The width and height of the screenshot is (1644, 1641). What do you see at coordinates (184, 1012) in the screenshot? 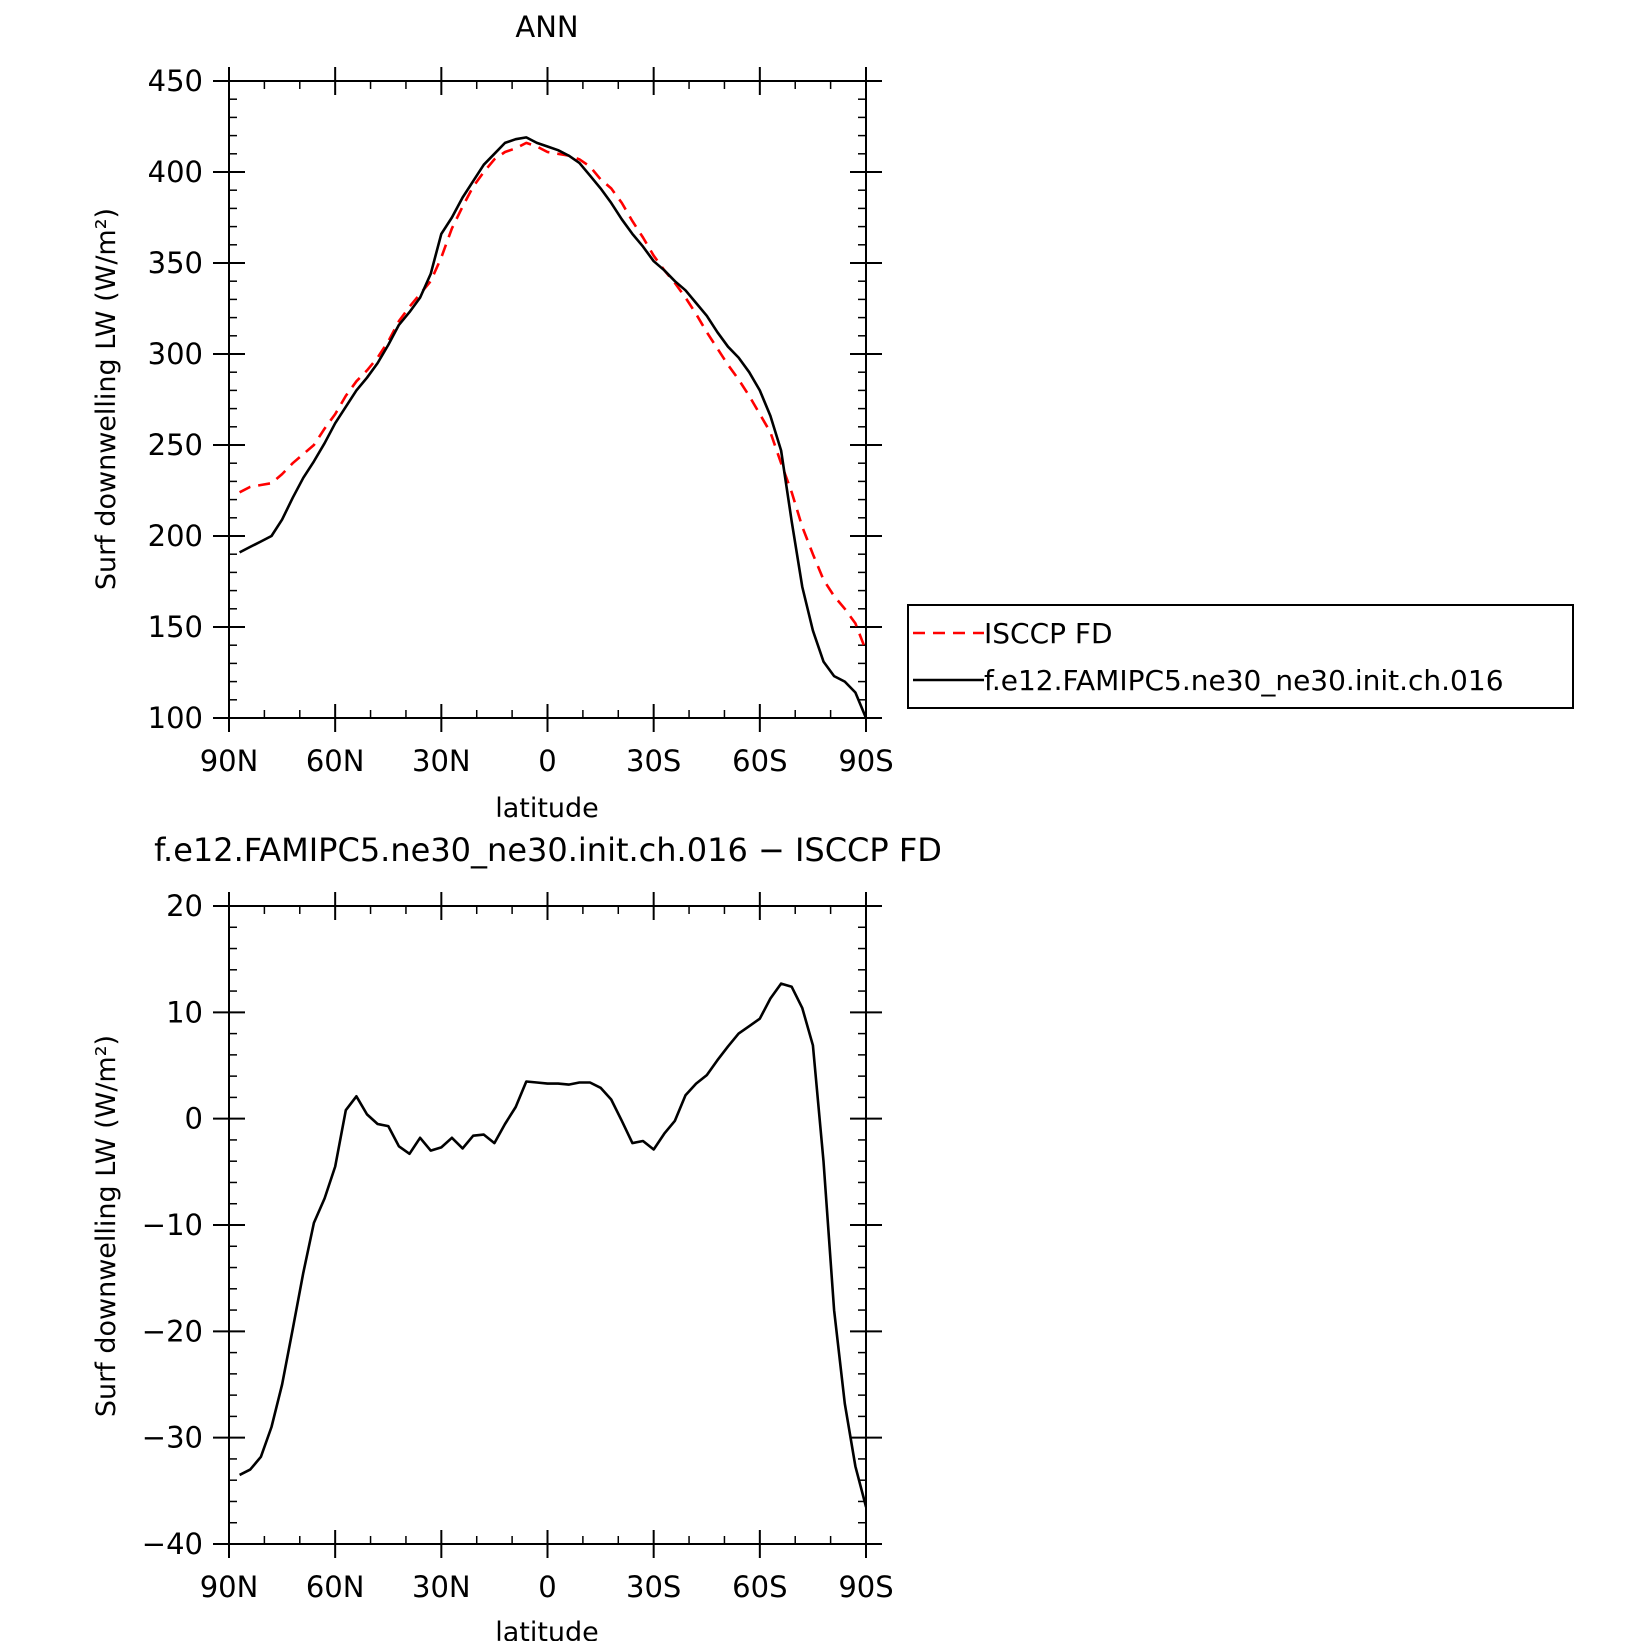
I see `y-tick-label: 10` at bounding box center [184, 1012].